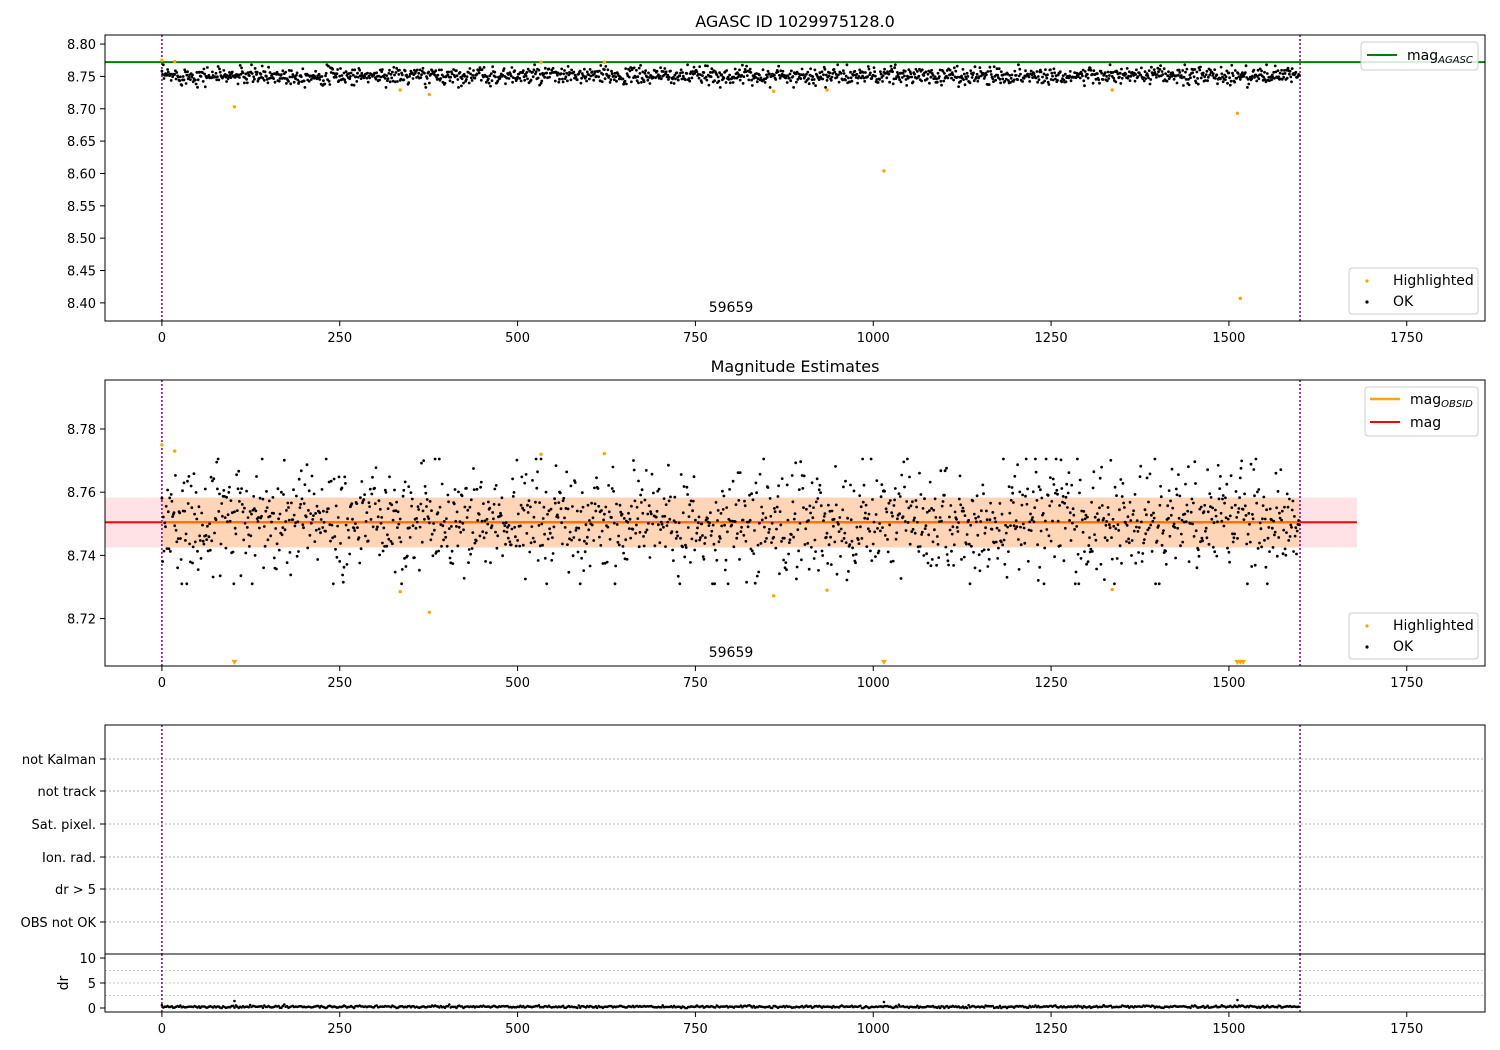 This screenshot has height=1050, width=1500. Describe the element at coordinates (92, 1009) in the screenshot. I see `y-tick-label: 0` at that location.